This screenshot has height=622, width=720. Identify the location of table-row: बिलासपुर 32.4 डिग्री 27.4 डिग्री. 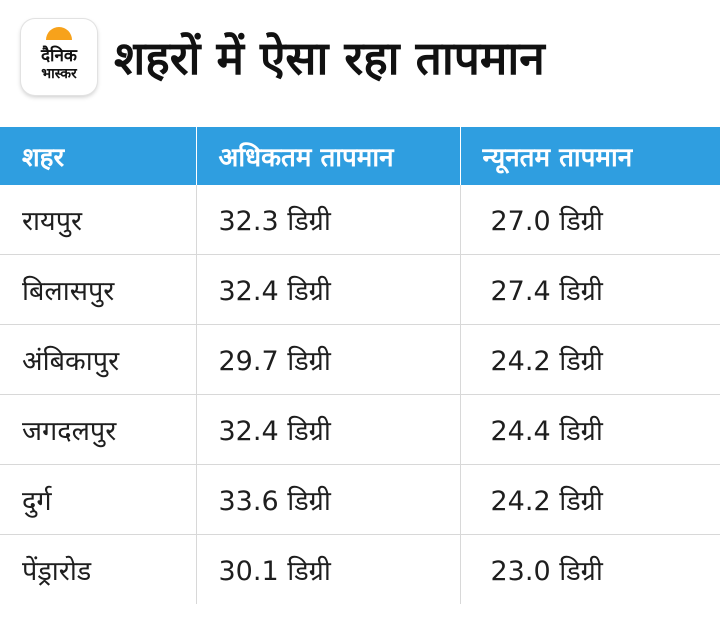
(360, 289).